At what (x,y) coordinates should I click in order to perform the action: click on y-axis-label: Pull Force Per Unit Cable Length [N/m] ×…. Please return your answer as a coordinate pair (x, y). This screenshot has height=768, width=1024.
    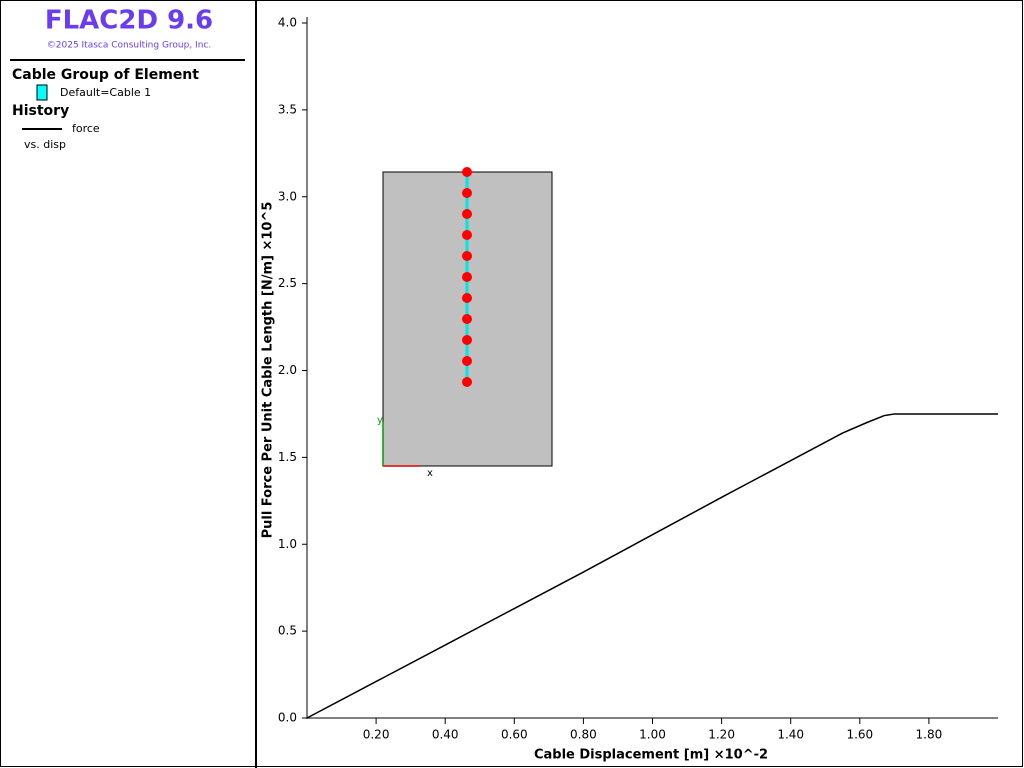
    Looking at the image, I should click on (268, 370).